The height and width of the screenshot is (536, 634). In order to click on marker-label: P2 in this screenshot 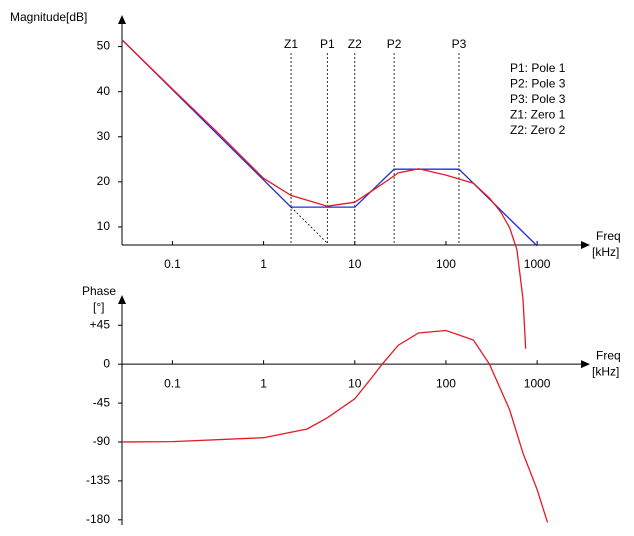, I will do `click(394, 44)`.